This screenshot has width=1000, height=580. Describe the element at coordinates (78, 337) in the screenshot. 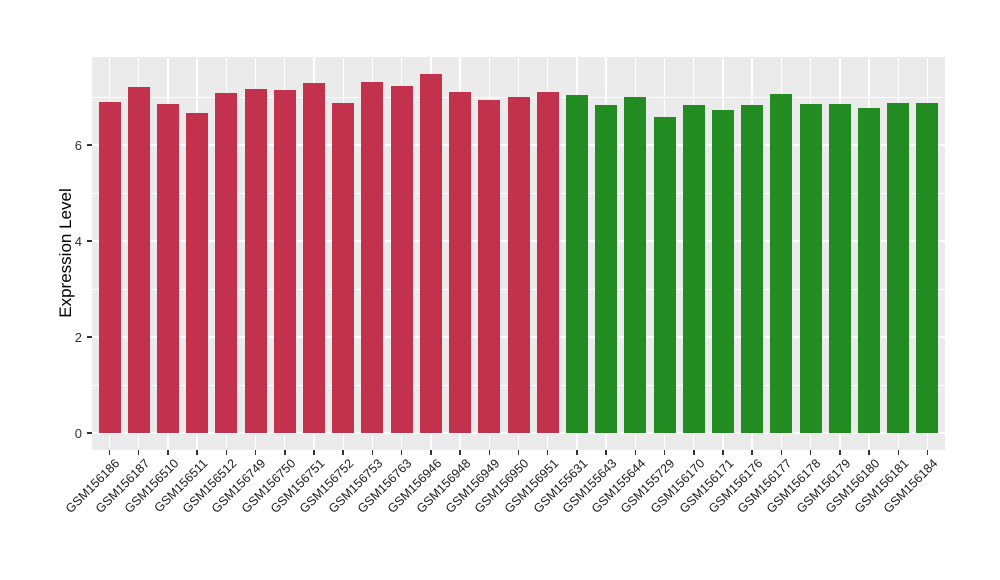

I see `y-tick-label: 2` at that location.